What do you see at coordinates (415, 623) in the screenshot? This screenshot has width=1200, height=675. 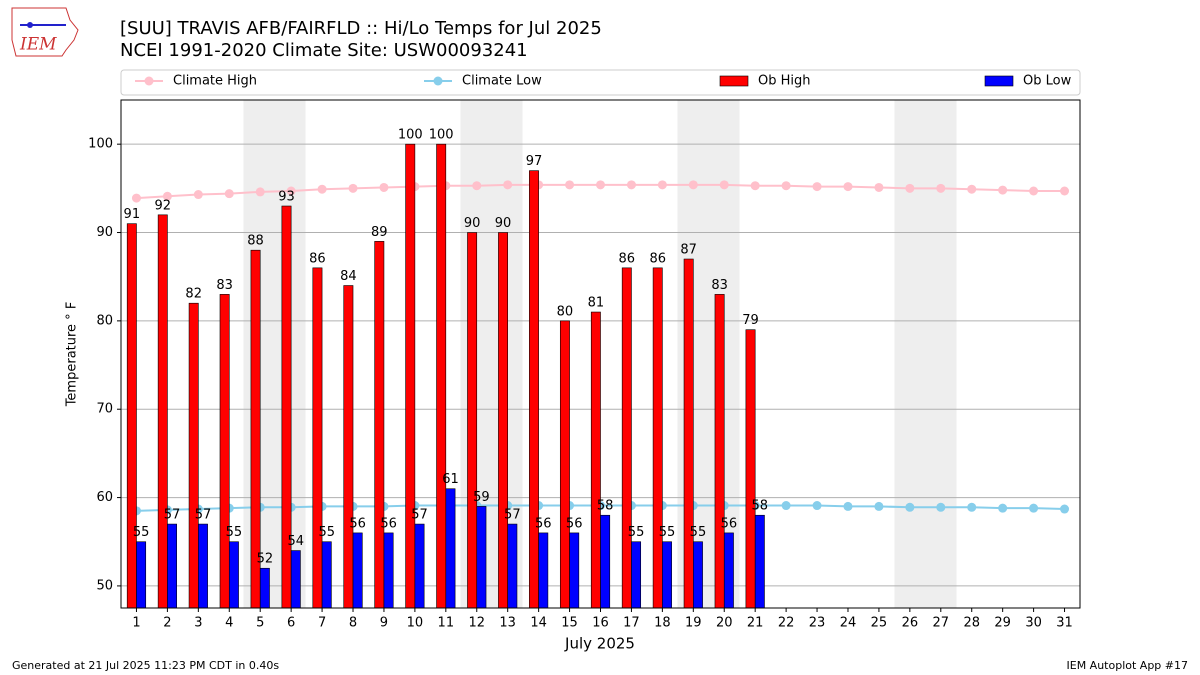 I see `x-tick-label: 10` at bounding box center [415, 623].